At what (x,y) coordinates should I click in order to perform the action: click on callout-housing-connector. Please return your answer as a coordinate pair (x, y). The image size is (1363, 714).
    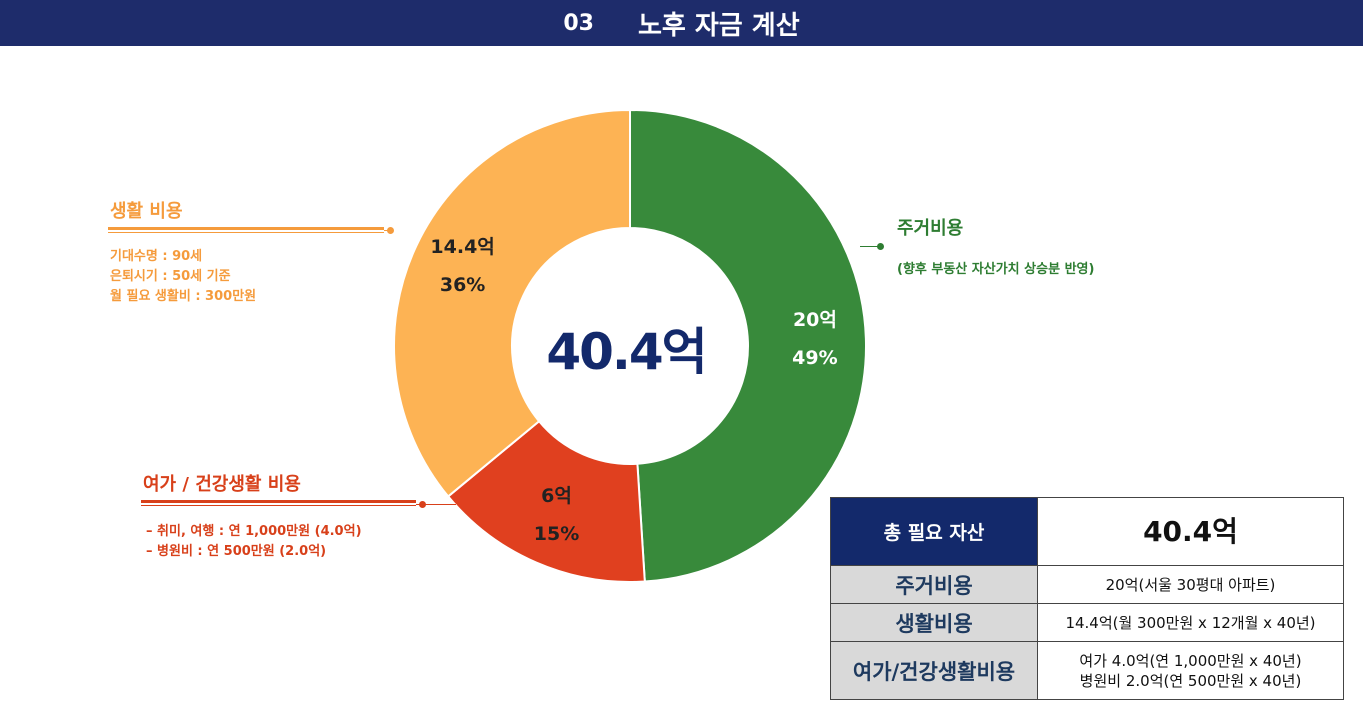
    Looking at the image, I should click on (870, 246).